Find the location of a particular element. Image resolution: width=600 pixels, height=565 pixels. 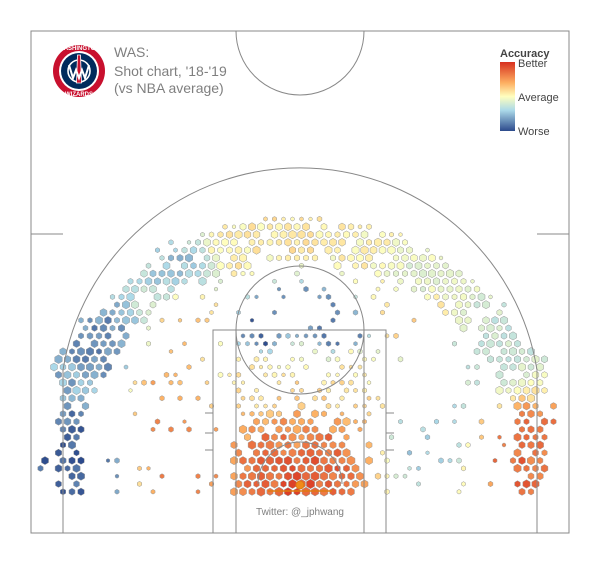

free-throw-circle is located at coordinates (300, 330).